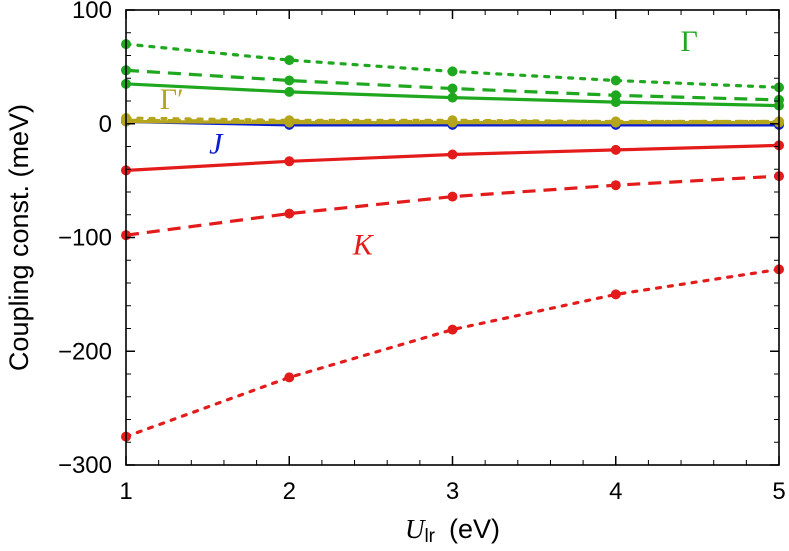  What do you see at coordinates (85, 465) in the screenshot?
I see `y-tick-label: −300` at bounding box center [85, 465].